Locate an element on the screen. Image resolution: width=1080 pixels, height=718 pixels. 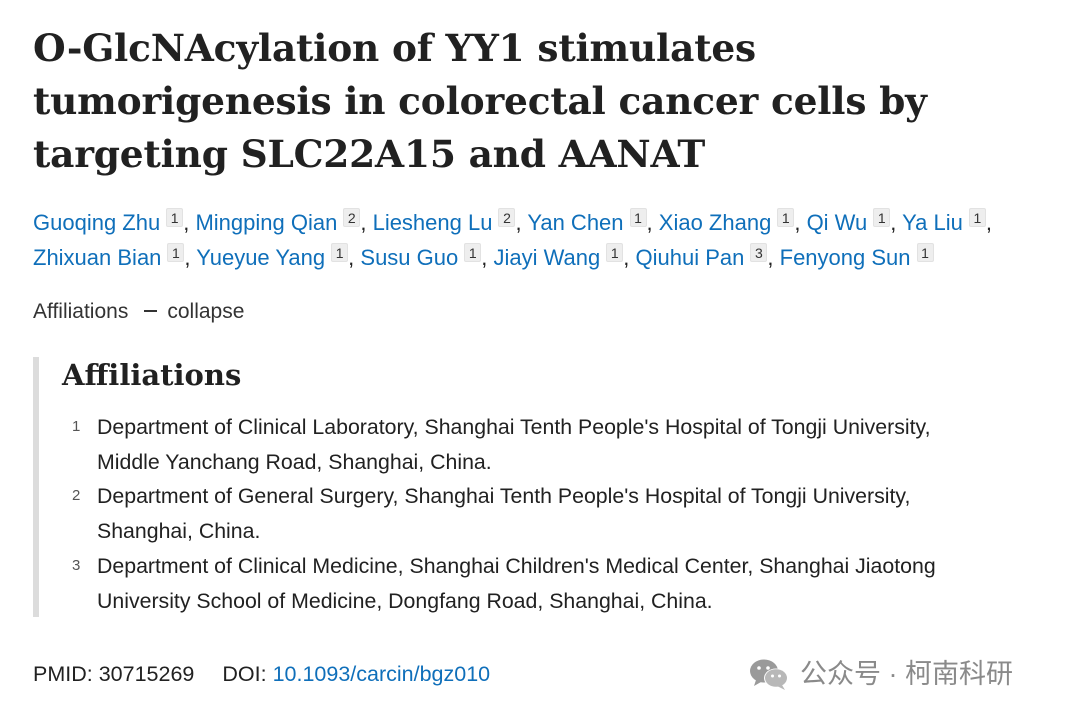
author-item: Zhixuan Bian 1, is located at coordinates (112, 256).